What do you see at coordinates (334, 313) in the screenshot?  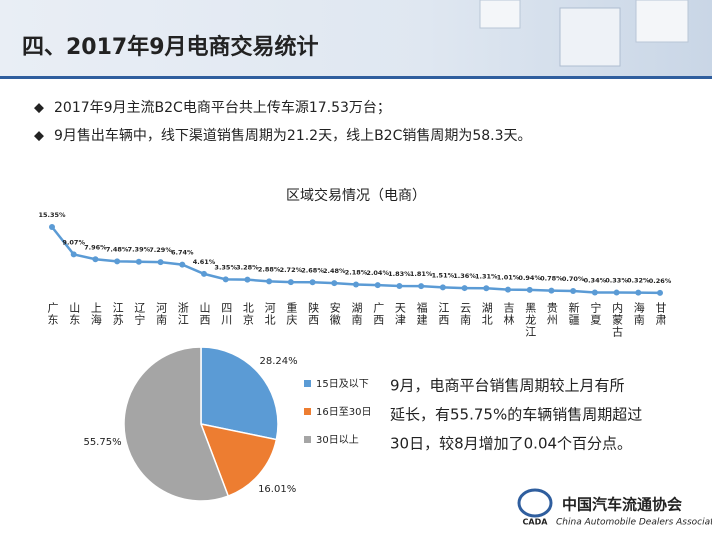 I see `x-tick-label: 安徽` at bounding box center [334, 313].